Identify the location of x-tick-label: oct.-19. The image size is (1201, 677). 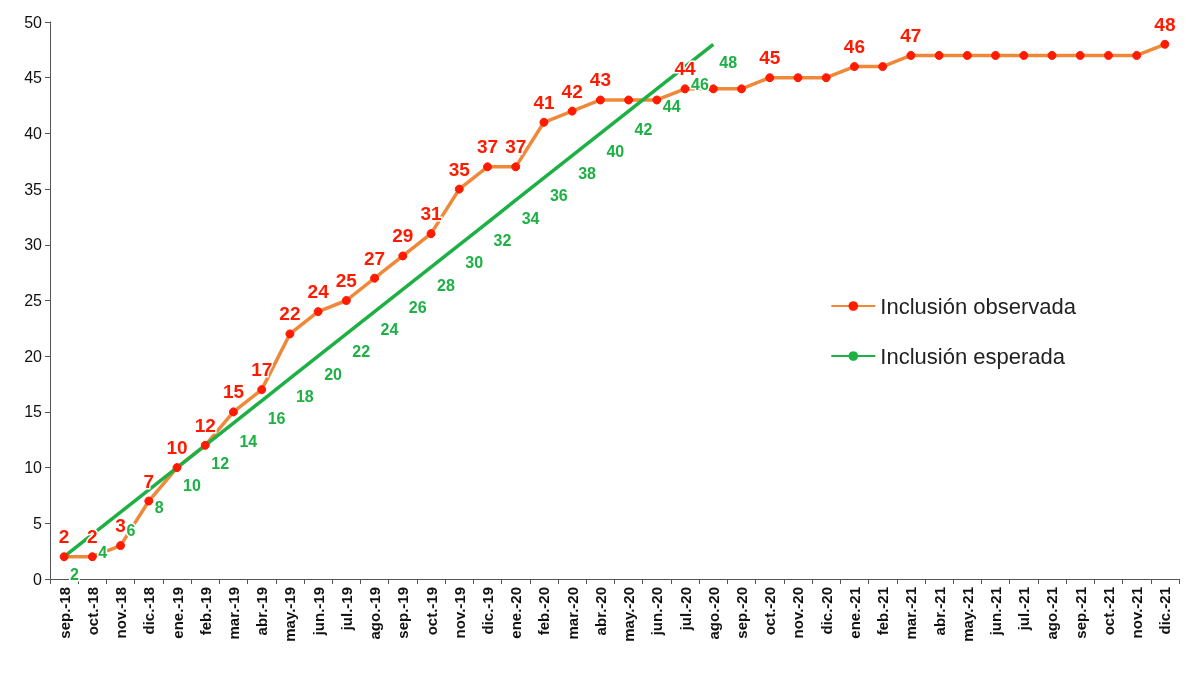
(431, 611).